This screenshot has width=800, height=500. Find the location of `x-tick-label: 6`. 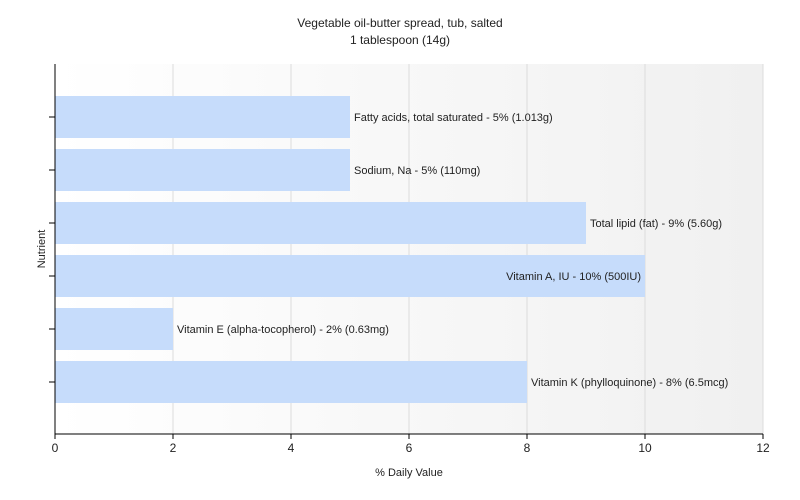

x-tick-label: 6 is located at coordinates (409, 448).